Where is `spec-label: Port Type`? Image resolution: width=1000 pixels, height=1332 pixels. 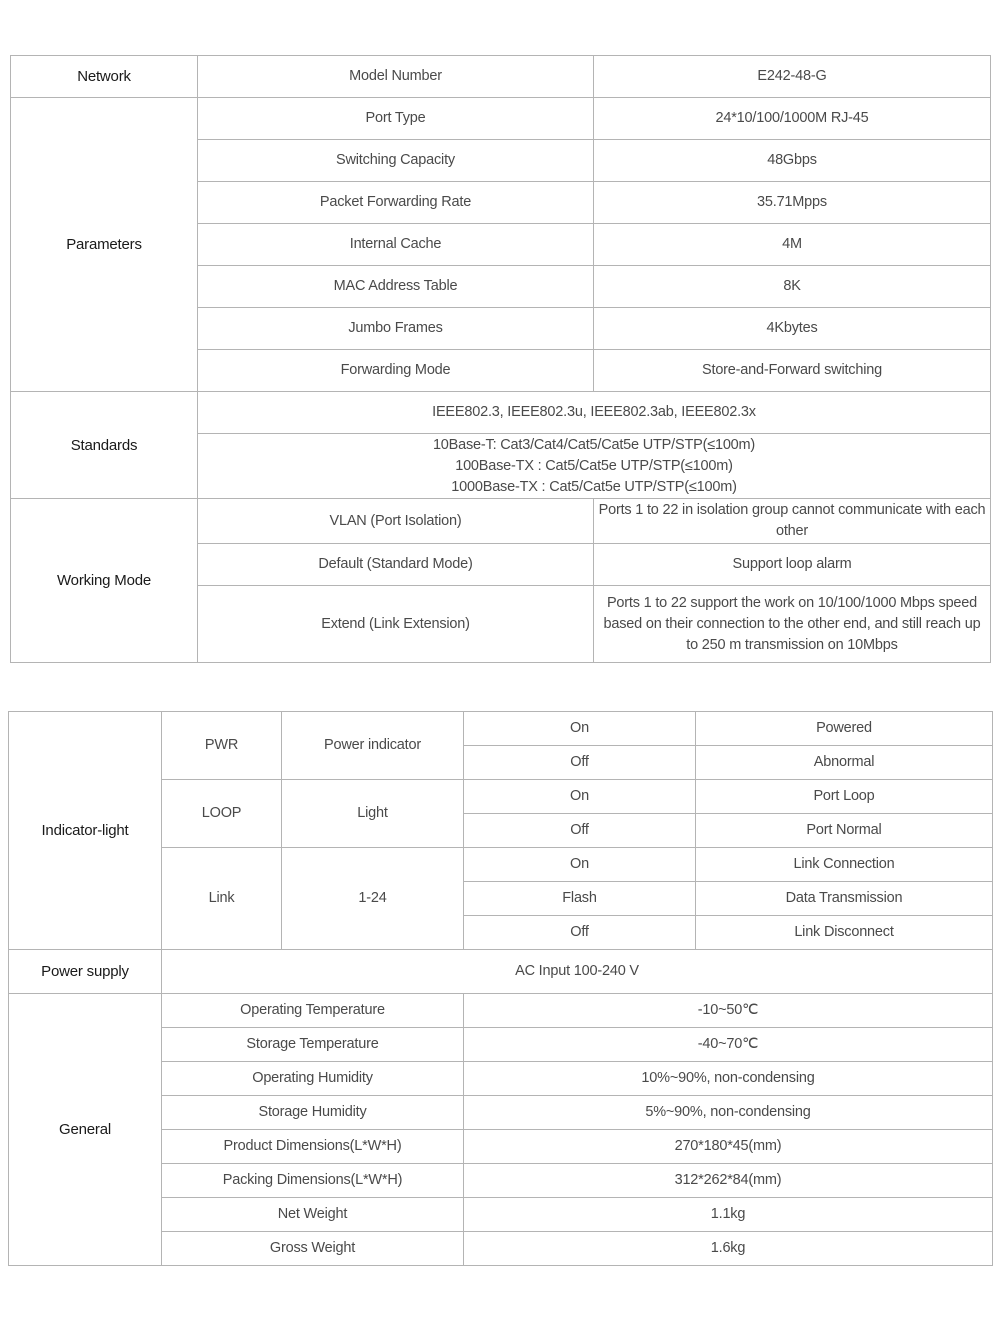 spec-label: Port Type is located at coordinates (395, 118).